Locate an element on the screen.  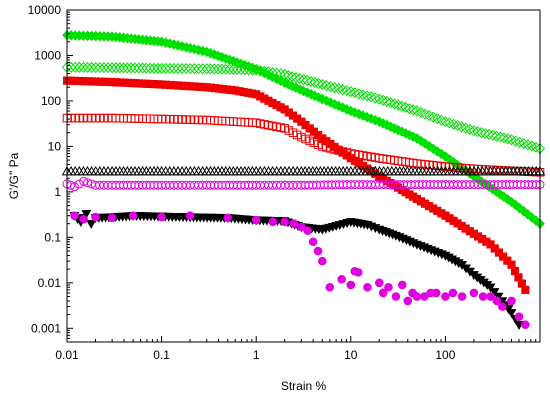
x-tick-label: 1 is located at coordinates (256, 355).